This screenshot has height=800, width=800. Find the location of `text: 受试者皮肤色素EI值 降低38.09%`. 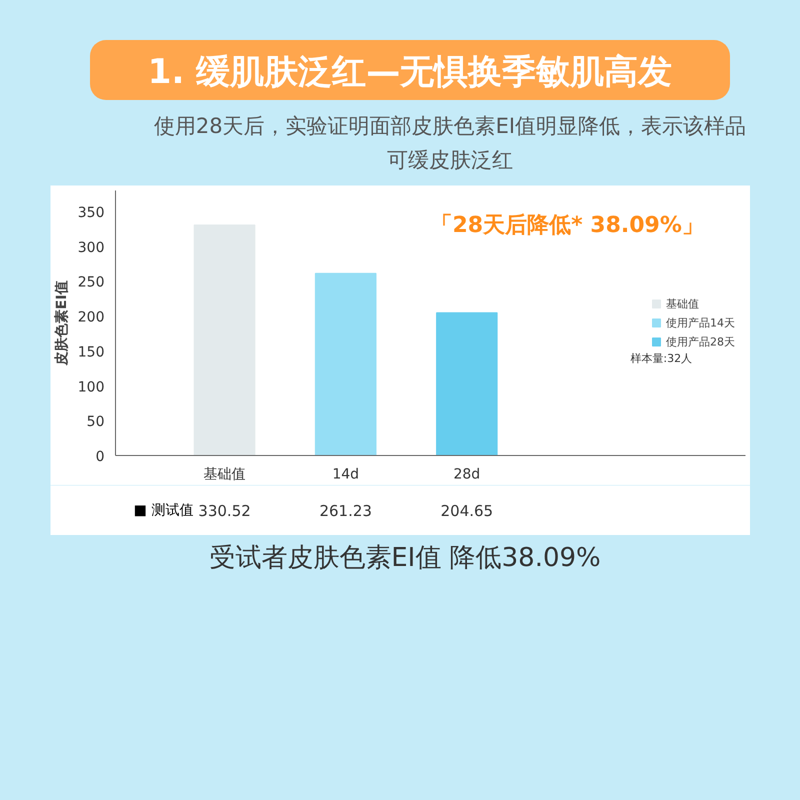

text: 受试者皮肤色素EI值 降低38.09% is located at coordinates (405, 558).